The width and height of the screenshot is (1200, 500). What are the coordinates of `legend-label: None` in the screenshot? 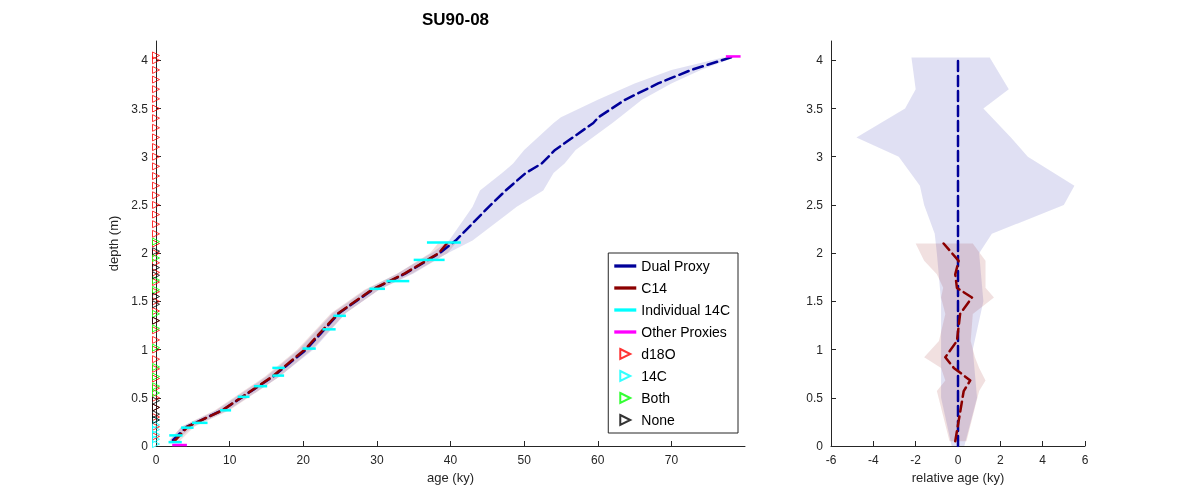 It's located at (658, 420).